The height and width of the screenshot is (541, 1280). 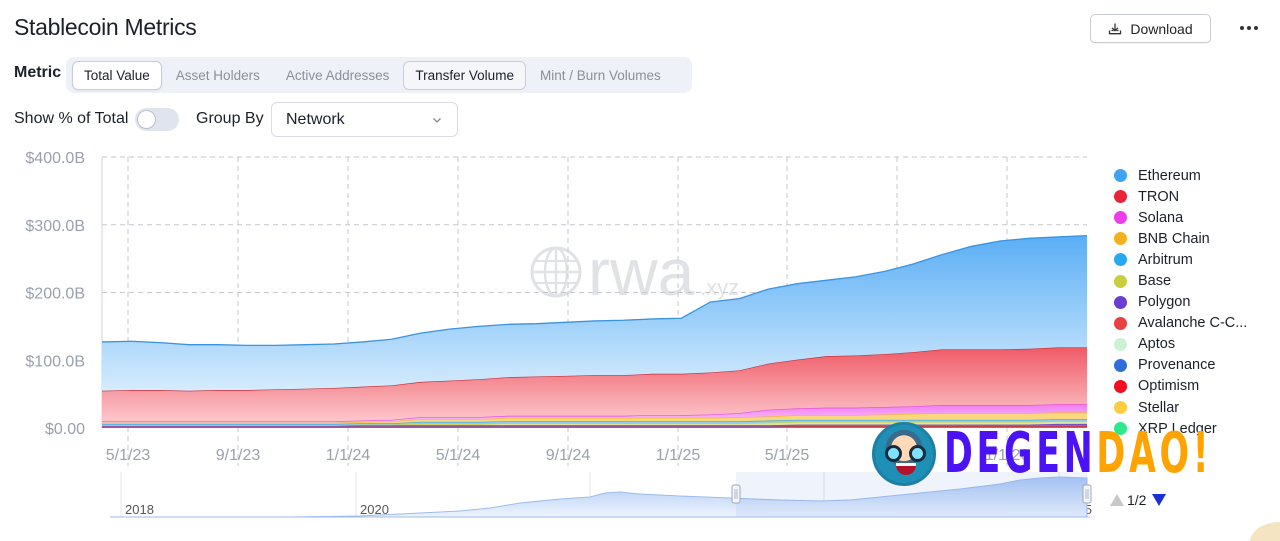 I want to click on tab-asset-holders: Asset Holders, so click(x=217, y=75).